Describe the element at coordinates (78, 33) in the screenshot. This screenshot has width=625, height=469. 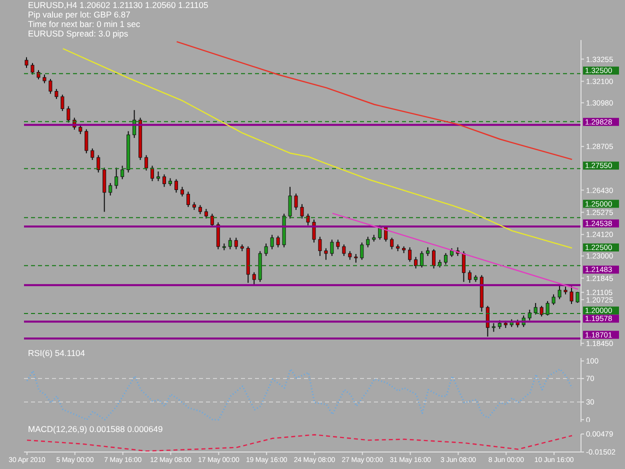
I see `text: EURUSD Spread: 3.0 pips` at that location.